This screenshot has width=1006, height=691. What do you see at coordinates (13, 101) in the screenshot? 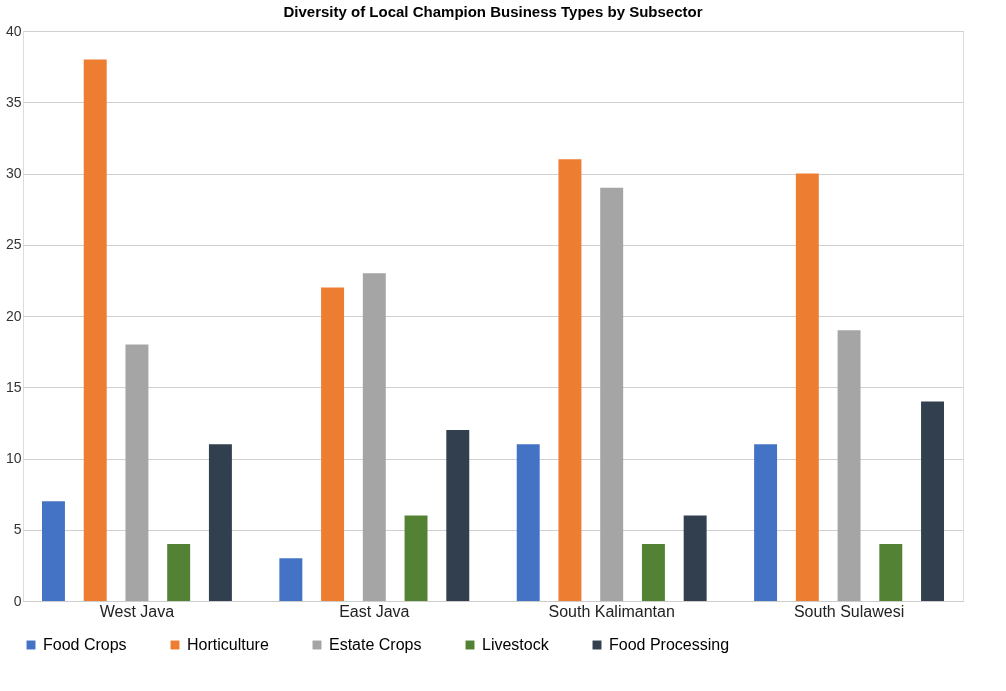
I see `y-tick-label: 35` at bounding box center [13, 101].